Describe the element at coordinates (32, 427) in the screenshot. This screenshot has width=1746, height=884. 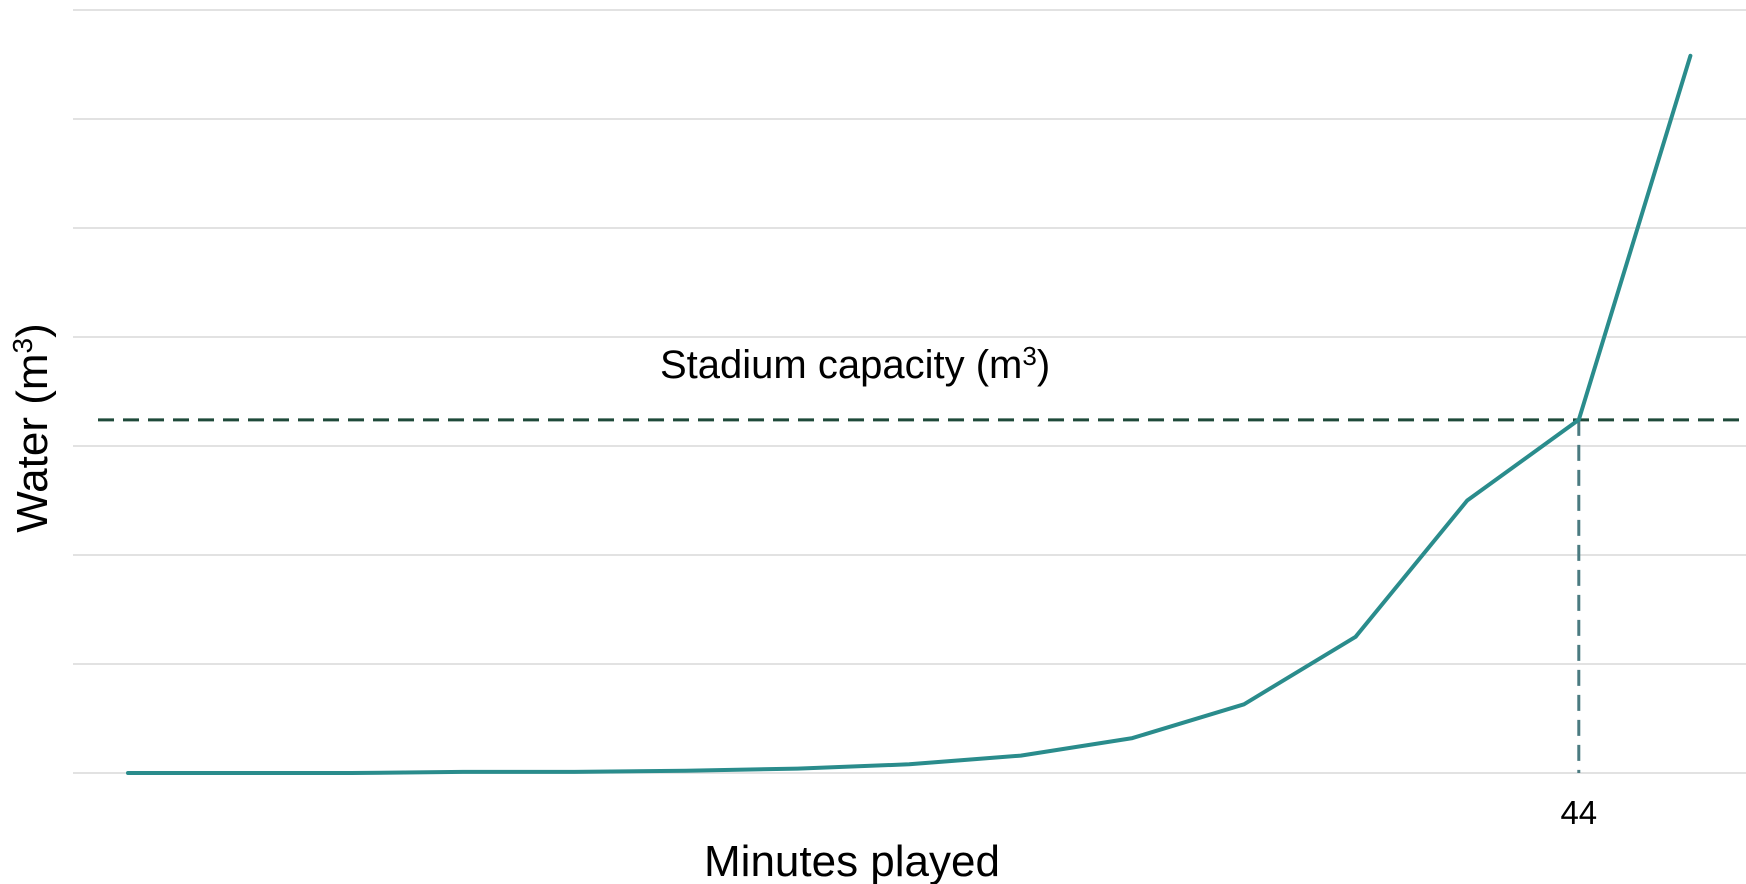
I see `y-axis-title: Water (m3)` at that location.